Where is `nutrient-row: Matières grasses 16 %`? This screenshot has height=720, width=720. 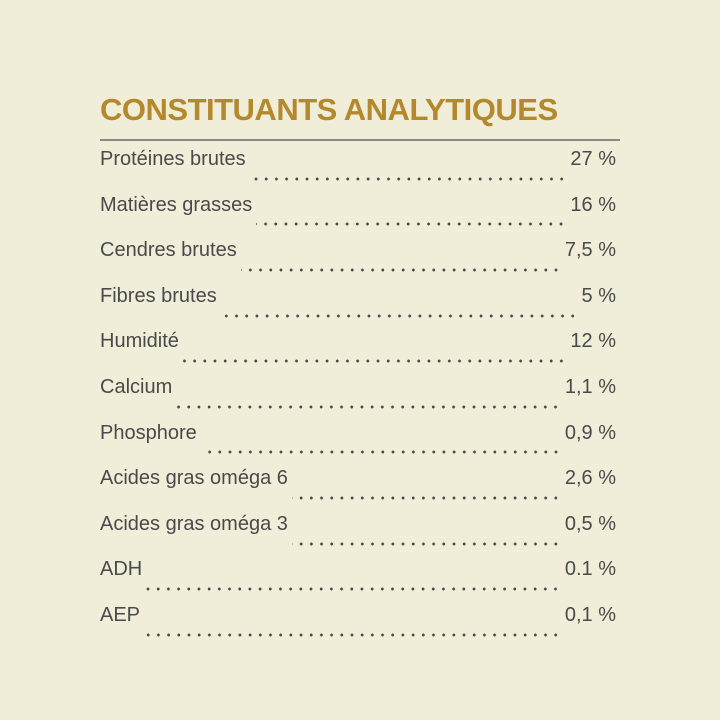 nutrient-row: Matières grasses 16 % is located at coordinates (358, 217).